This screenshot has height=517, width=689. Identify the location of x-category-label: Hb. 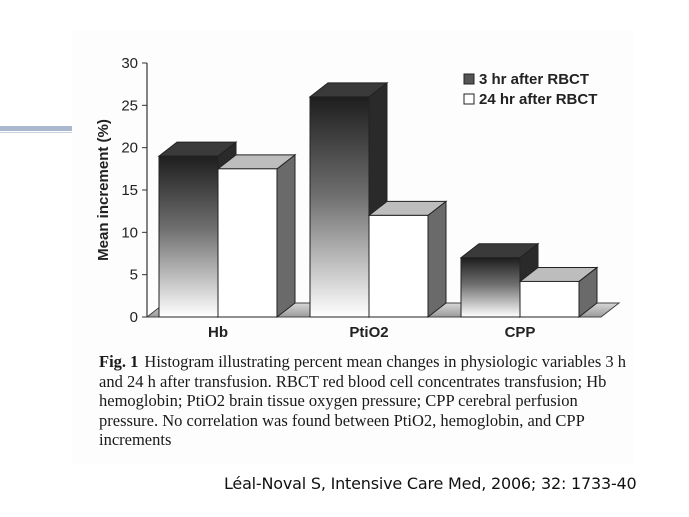
(218, 332).